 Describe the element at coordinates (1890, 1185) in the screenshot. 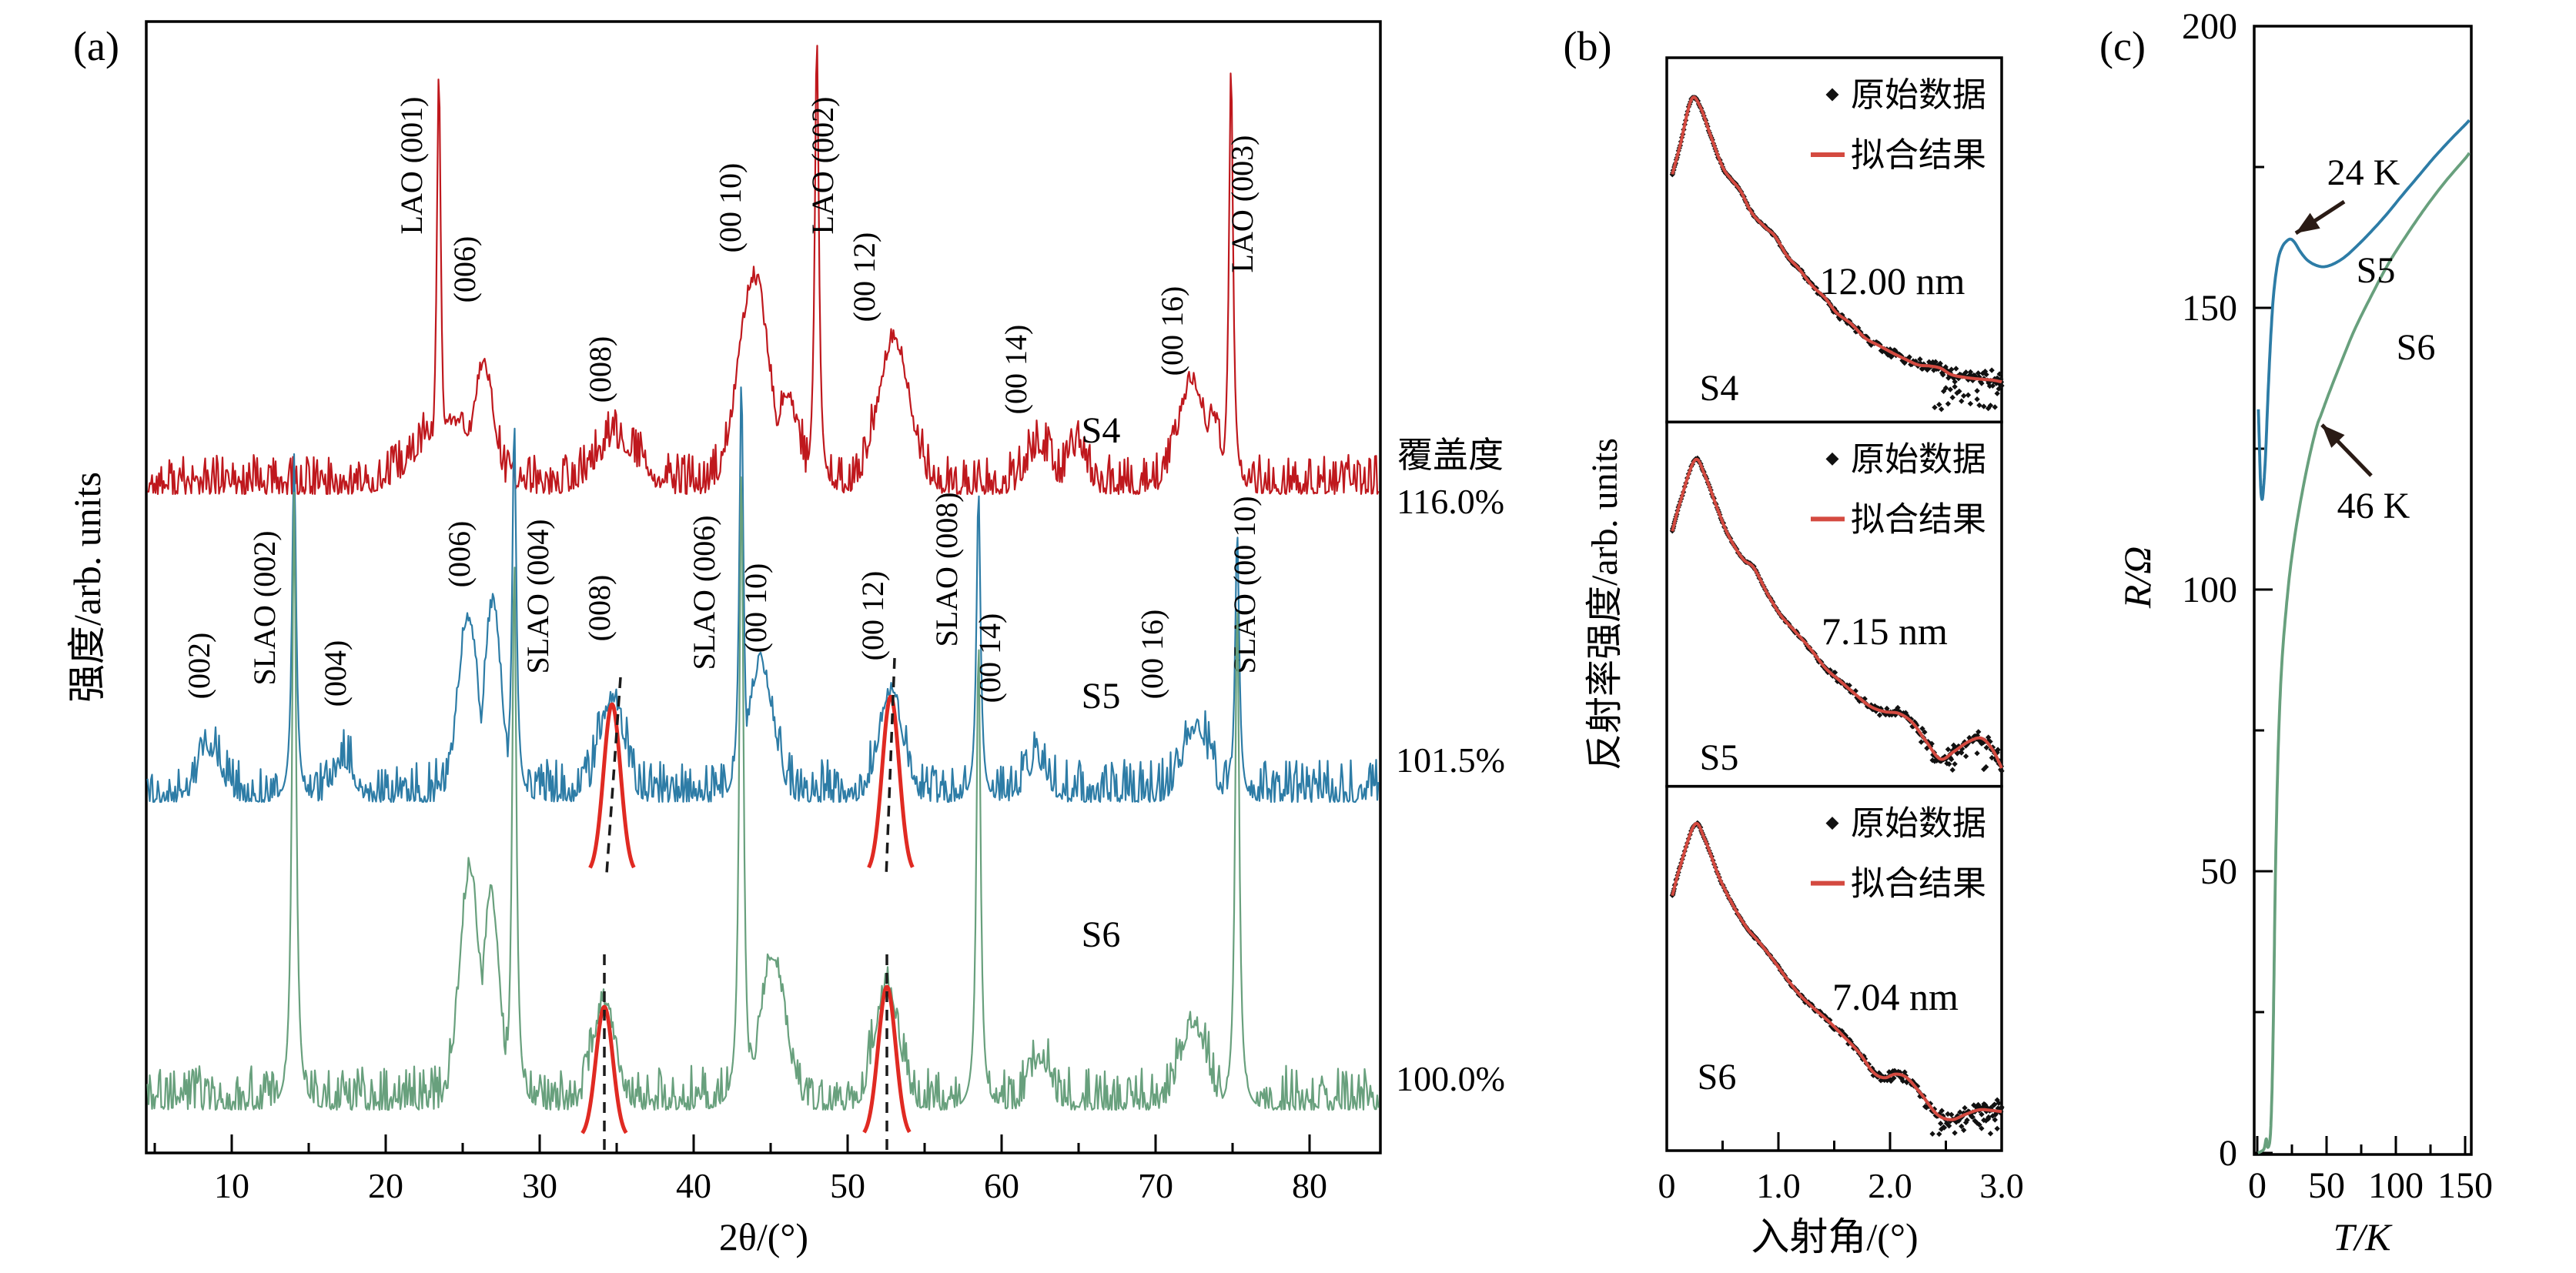

I see `x-tick-label: 2.0` at that location.